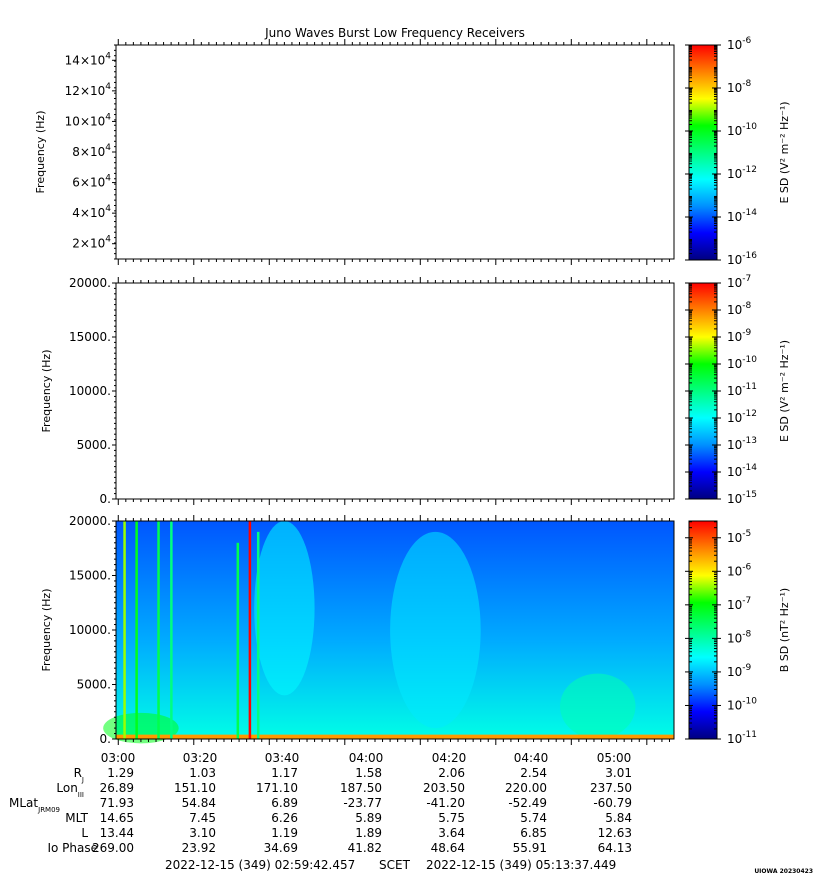 This screenshot has width=815, height=880. What do you see at coordinates (199, 803) in the screenshot?
I see `ephemeris-value: 54.84` at bounding box center [199, 803].